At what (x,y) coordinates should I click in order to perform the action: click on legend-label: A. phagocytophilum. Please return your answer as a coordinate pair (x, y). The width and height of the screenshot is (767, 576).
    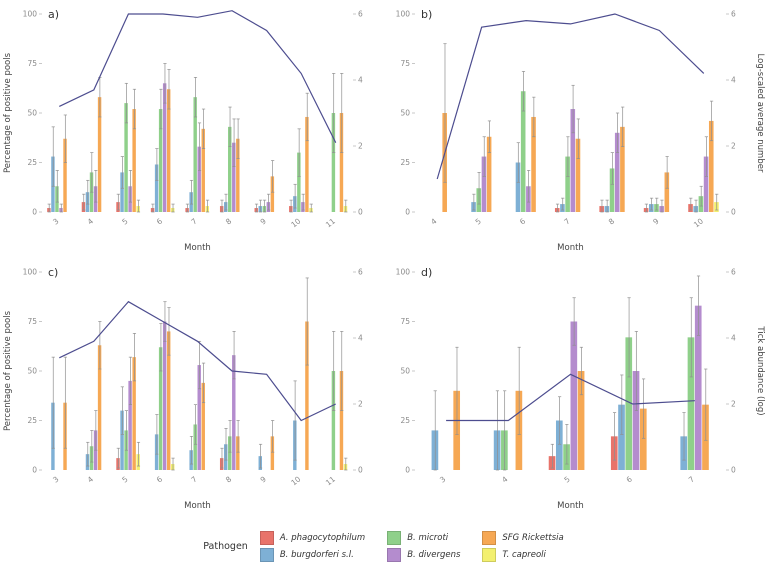
    Looking at the image, I should click on (322, 537).